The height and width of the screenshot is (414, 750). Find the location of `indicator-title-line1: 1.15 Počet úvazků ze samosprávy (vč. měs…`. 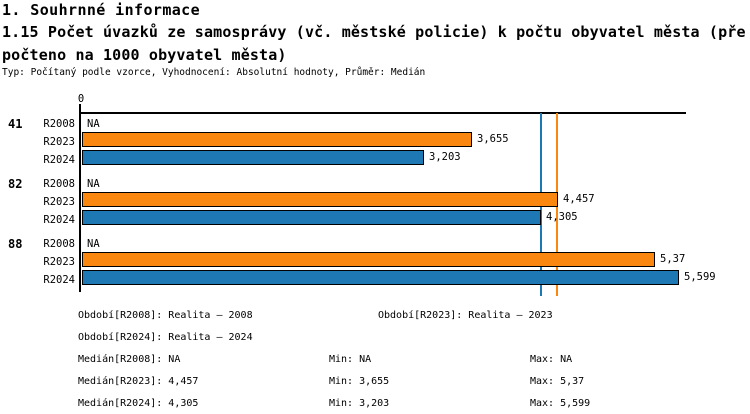

indicator-title-line1: 1.15 Počet úvazků ze samosprávy (vč. měs… is located at coordinates (374, 32).